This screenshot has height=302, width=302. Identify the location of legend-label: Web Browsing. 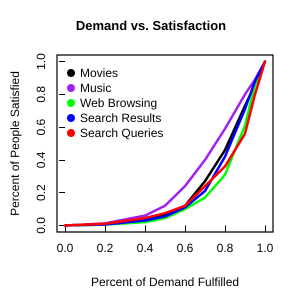
(119, 103).